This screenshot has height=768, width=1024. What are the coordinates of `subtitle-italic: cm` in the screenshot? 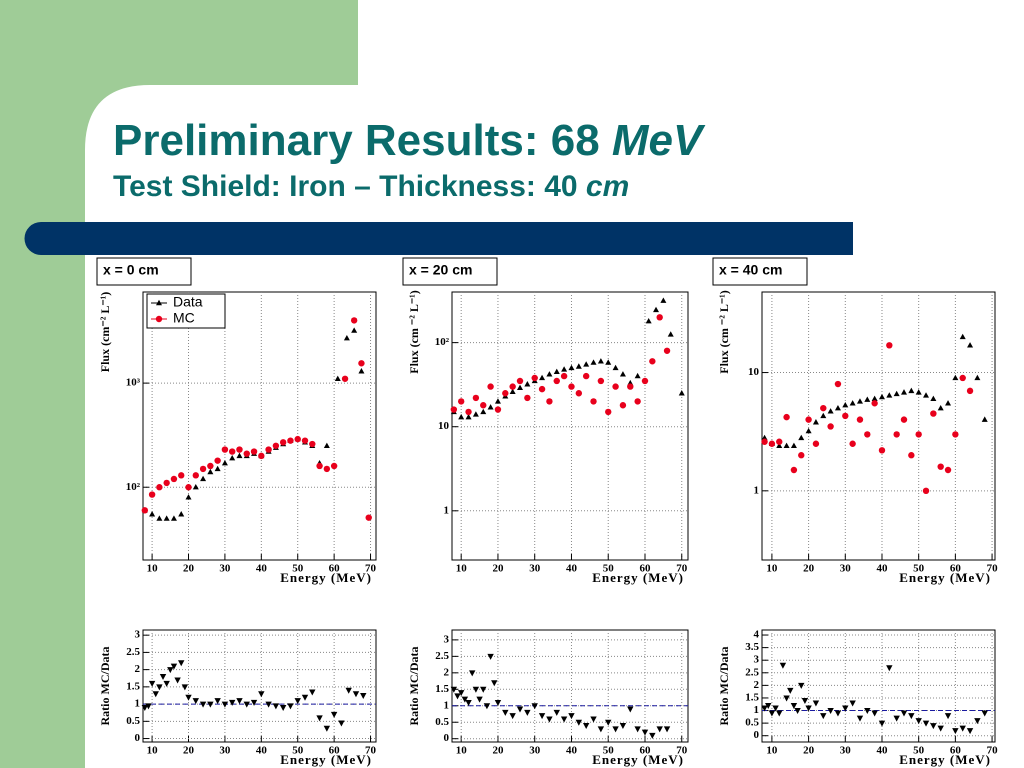 It's located at (607, 186).